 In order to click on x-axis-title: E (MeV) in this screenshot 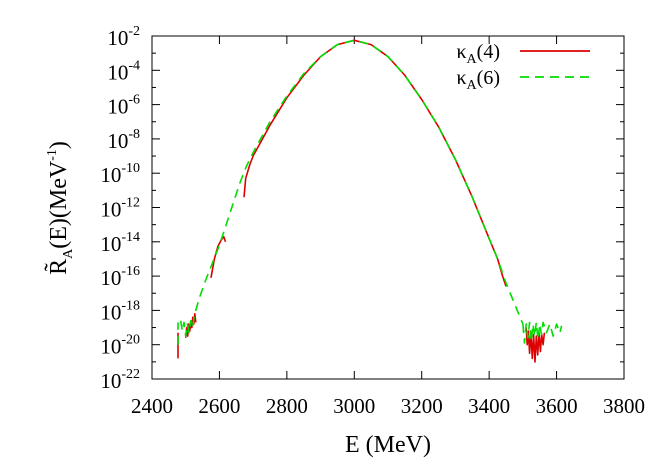, I will do `click(388, 445)`.